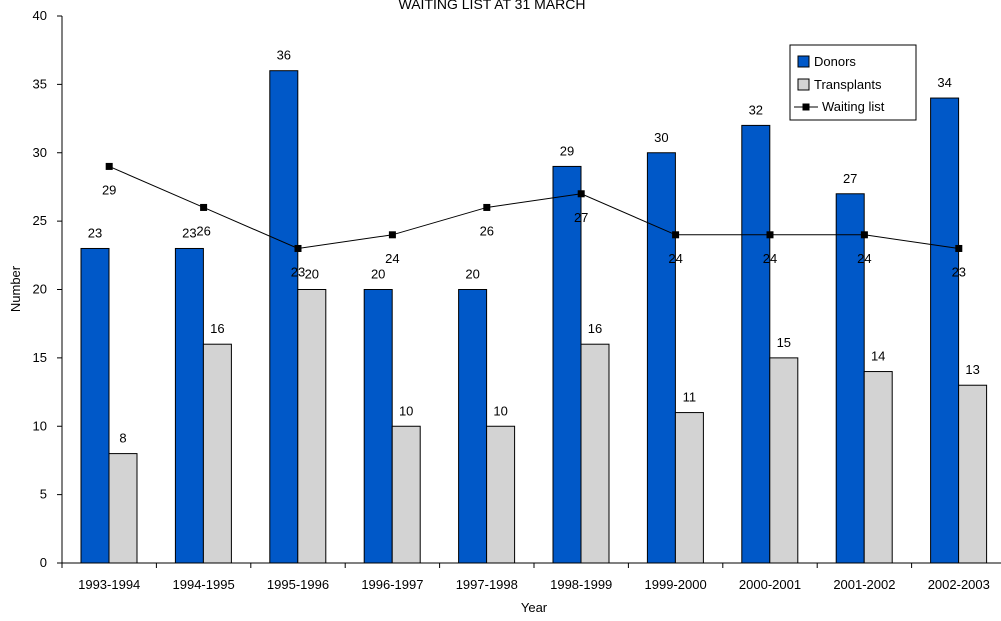 This screenshot has height=621, width=1001. Describe the element at coordinates (803, 61) in the screenshot. I see `legend-swatch-donors` at that location.